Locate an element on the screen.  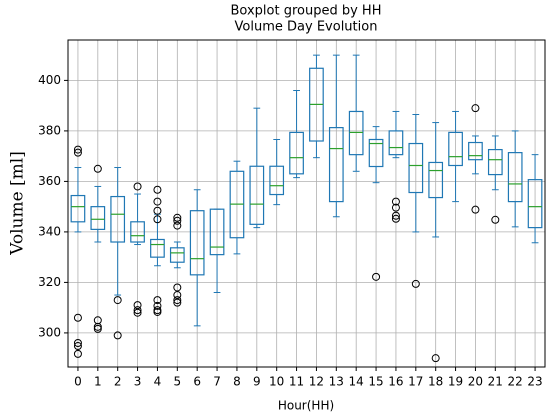
x-axis-label: Hour(HH) is located at coordinates (306, 406).